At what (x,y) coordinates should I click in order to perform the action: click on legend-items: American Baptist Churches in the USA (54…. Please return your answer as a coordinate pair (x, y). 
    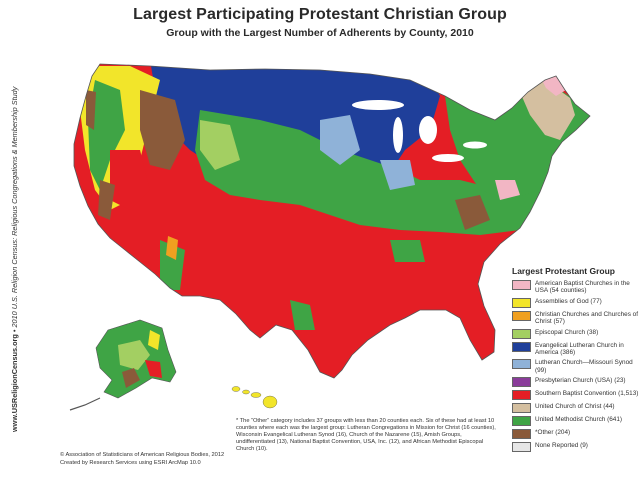
    Looking at the image, I should click on (573, 366).